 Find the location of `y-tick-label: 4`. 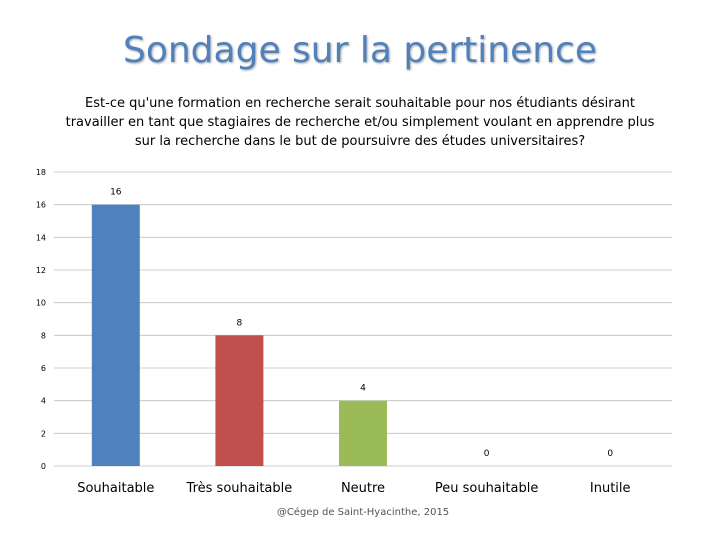

y-tick-label: 4 is located at coordinates (43, 401).